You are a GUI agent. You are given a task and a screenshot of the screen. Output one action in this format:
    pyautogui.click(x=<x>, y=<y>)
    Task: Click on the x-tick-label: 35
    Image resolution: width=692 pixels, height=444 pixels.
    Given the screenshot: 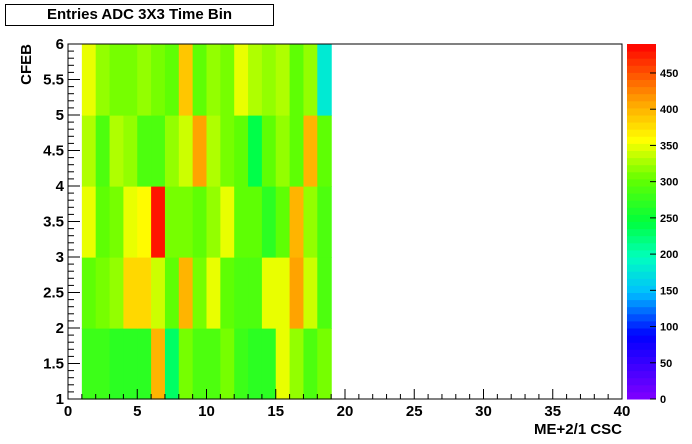 What is the action you would take?
    pyautogui.click(x=552, y=411)
    